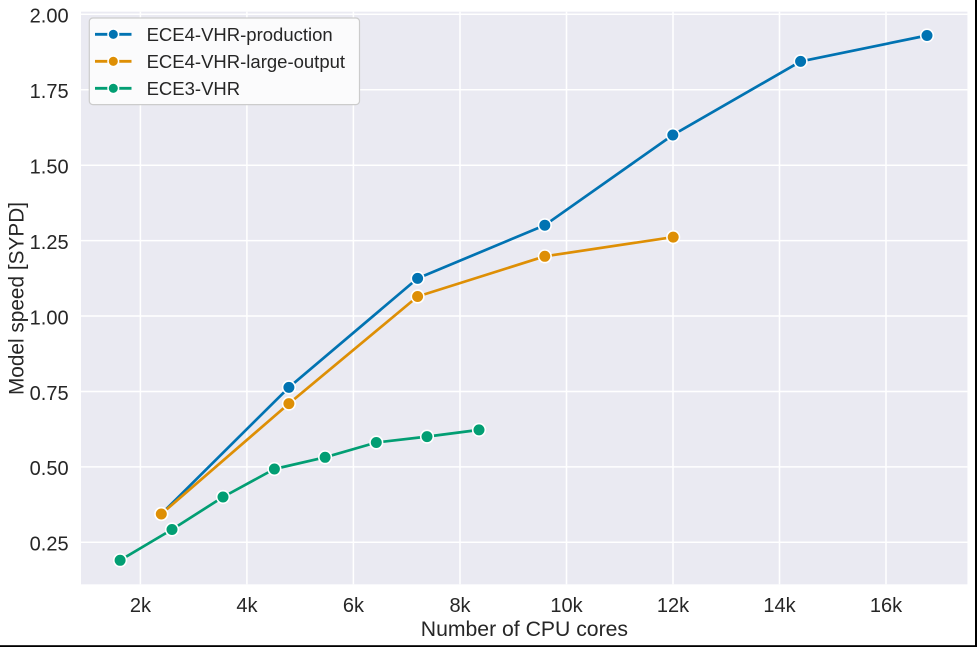  What do you see at coordinates (566, 606) in the screenshot?
I see `svg-text: 10k` at bounding box center [566, 606].